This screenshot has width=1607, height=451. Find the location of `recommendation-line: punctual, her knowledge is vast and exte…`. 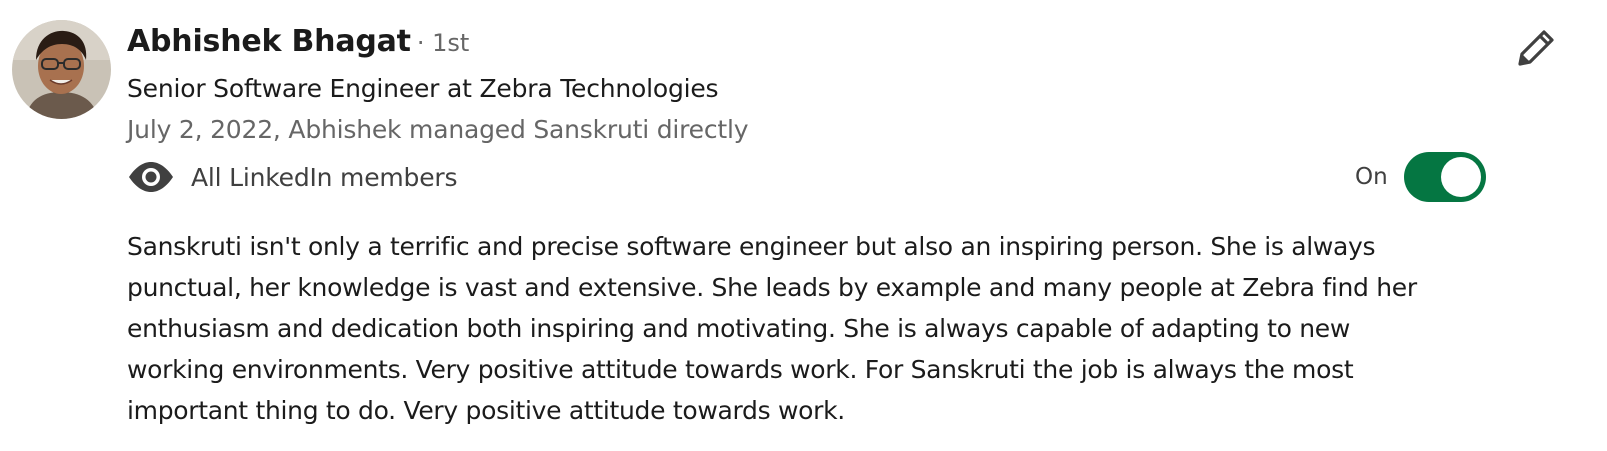

recommendation-line: punctual, her knowledge is vast and exte… is located at coordinates (772, 287).